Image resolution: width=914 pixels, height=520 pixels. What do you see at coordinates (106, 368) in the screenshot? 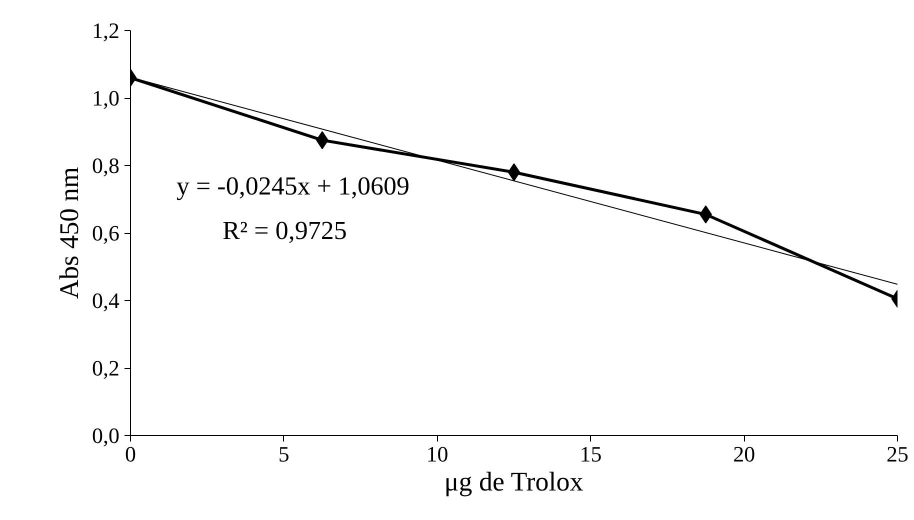
I see `y-tick-label: 0,2` at bounding box center [106, 368].